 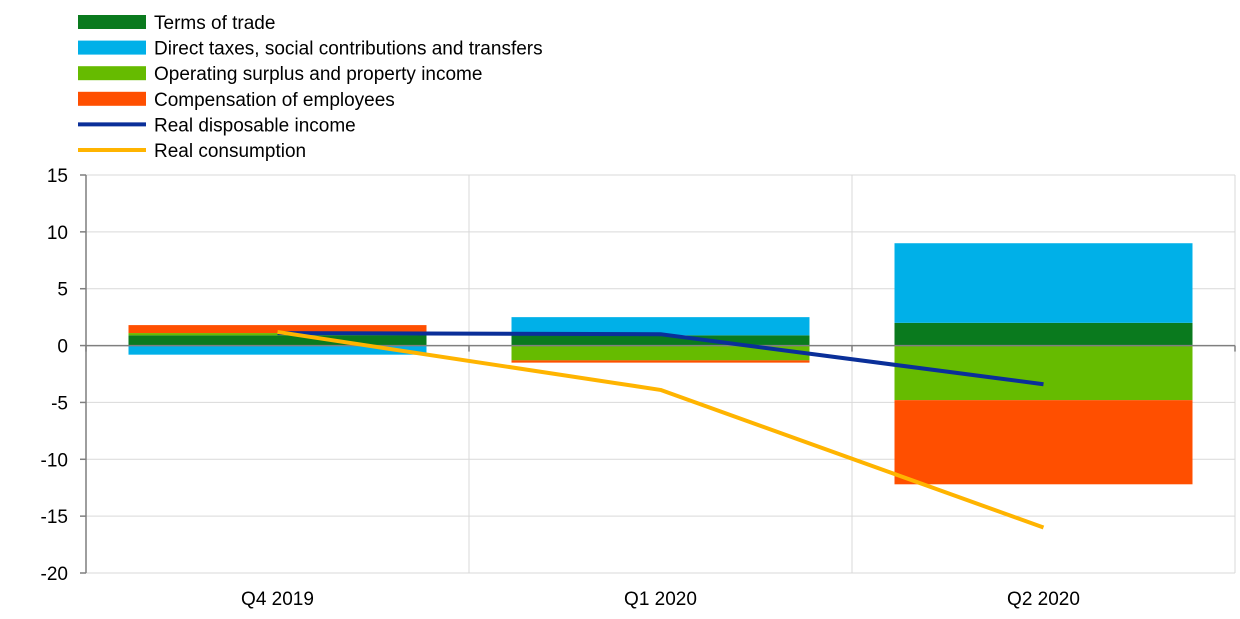 What do you see at coordinates (112, 47) in the screenshot?
I see `legend-swatch-direct-taxes-social-contributions-and-transfers` at bounding box center [112, 47].